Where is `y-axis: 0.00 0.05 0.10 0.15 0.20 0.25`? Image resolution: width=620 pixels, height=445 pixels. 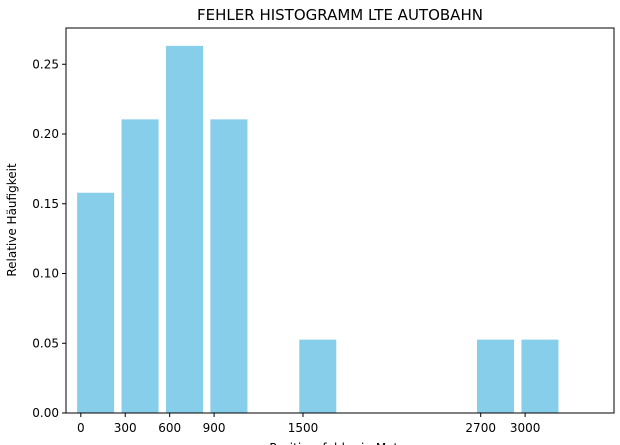
y-axis: 0.00 0.05 0.10 0.15 0.20 0.25 is located at coordinates (49, 238).